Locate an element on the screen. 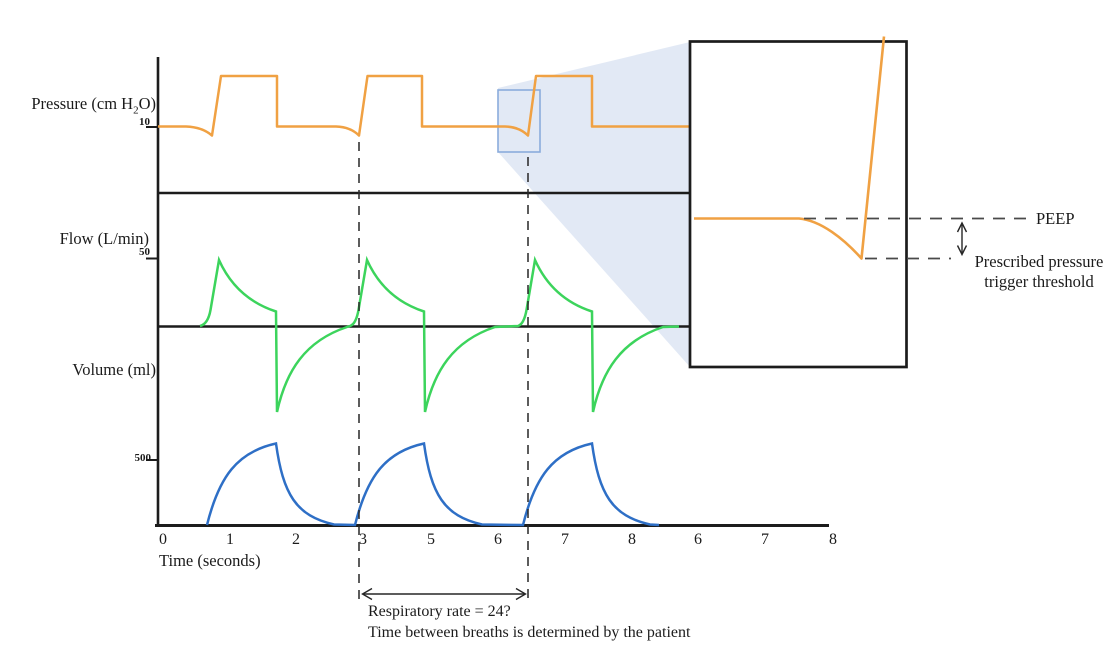  volume-tick-label: 500 is located at coordinates (143, 458).